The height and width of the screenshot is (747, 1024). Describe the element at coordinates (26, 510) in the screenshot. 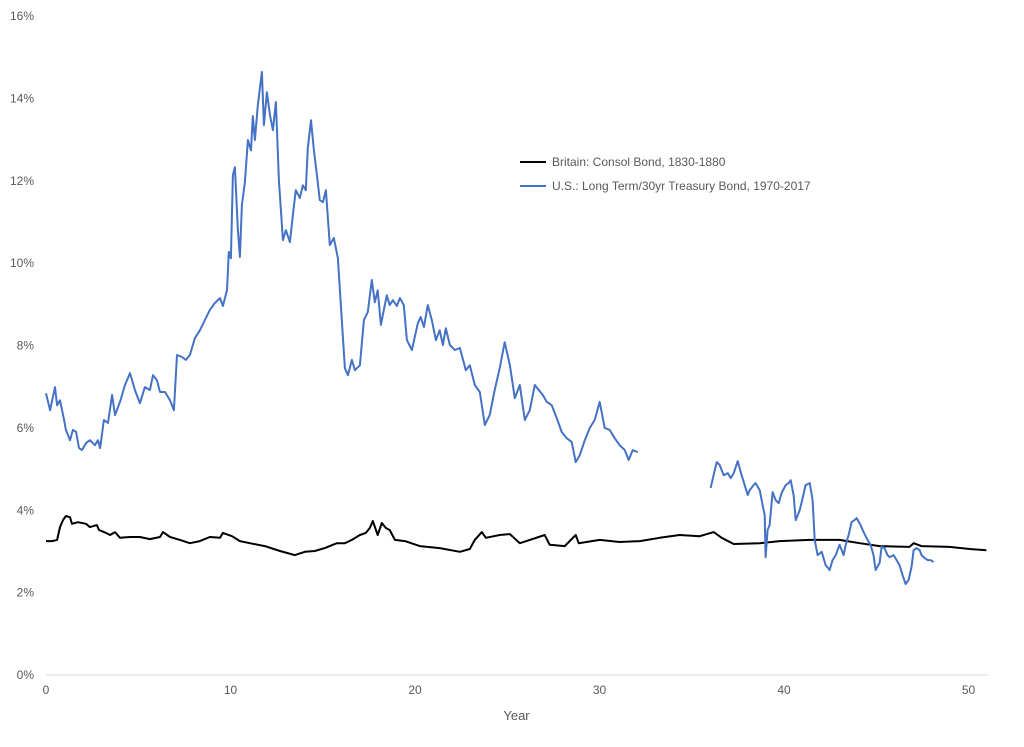

I see `y-tick-label: 4%` at that location.